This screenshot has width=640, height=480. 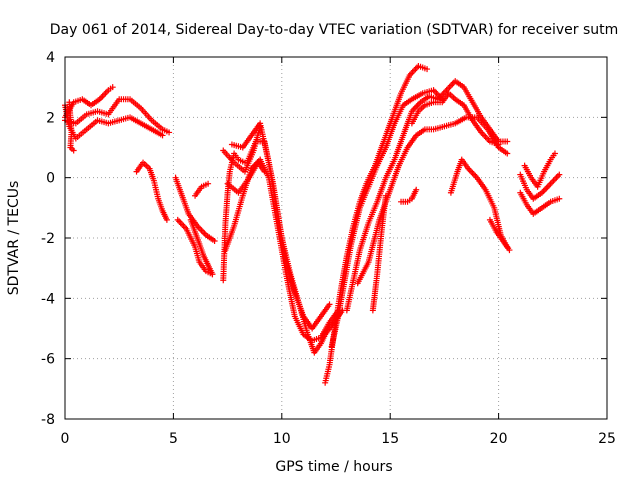 I want to click on x-tick-label: 0, so click(x=65, y=439).